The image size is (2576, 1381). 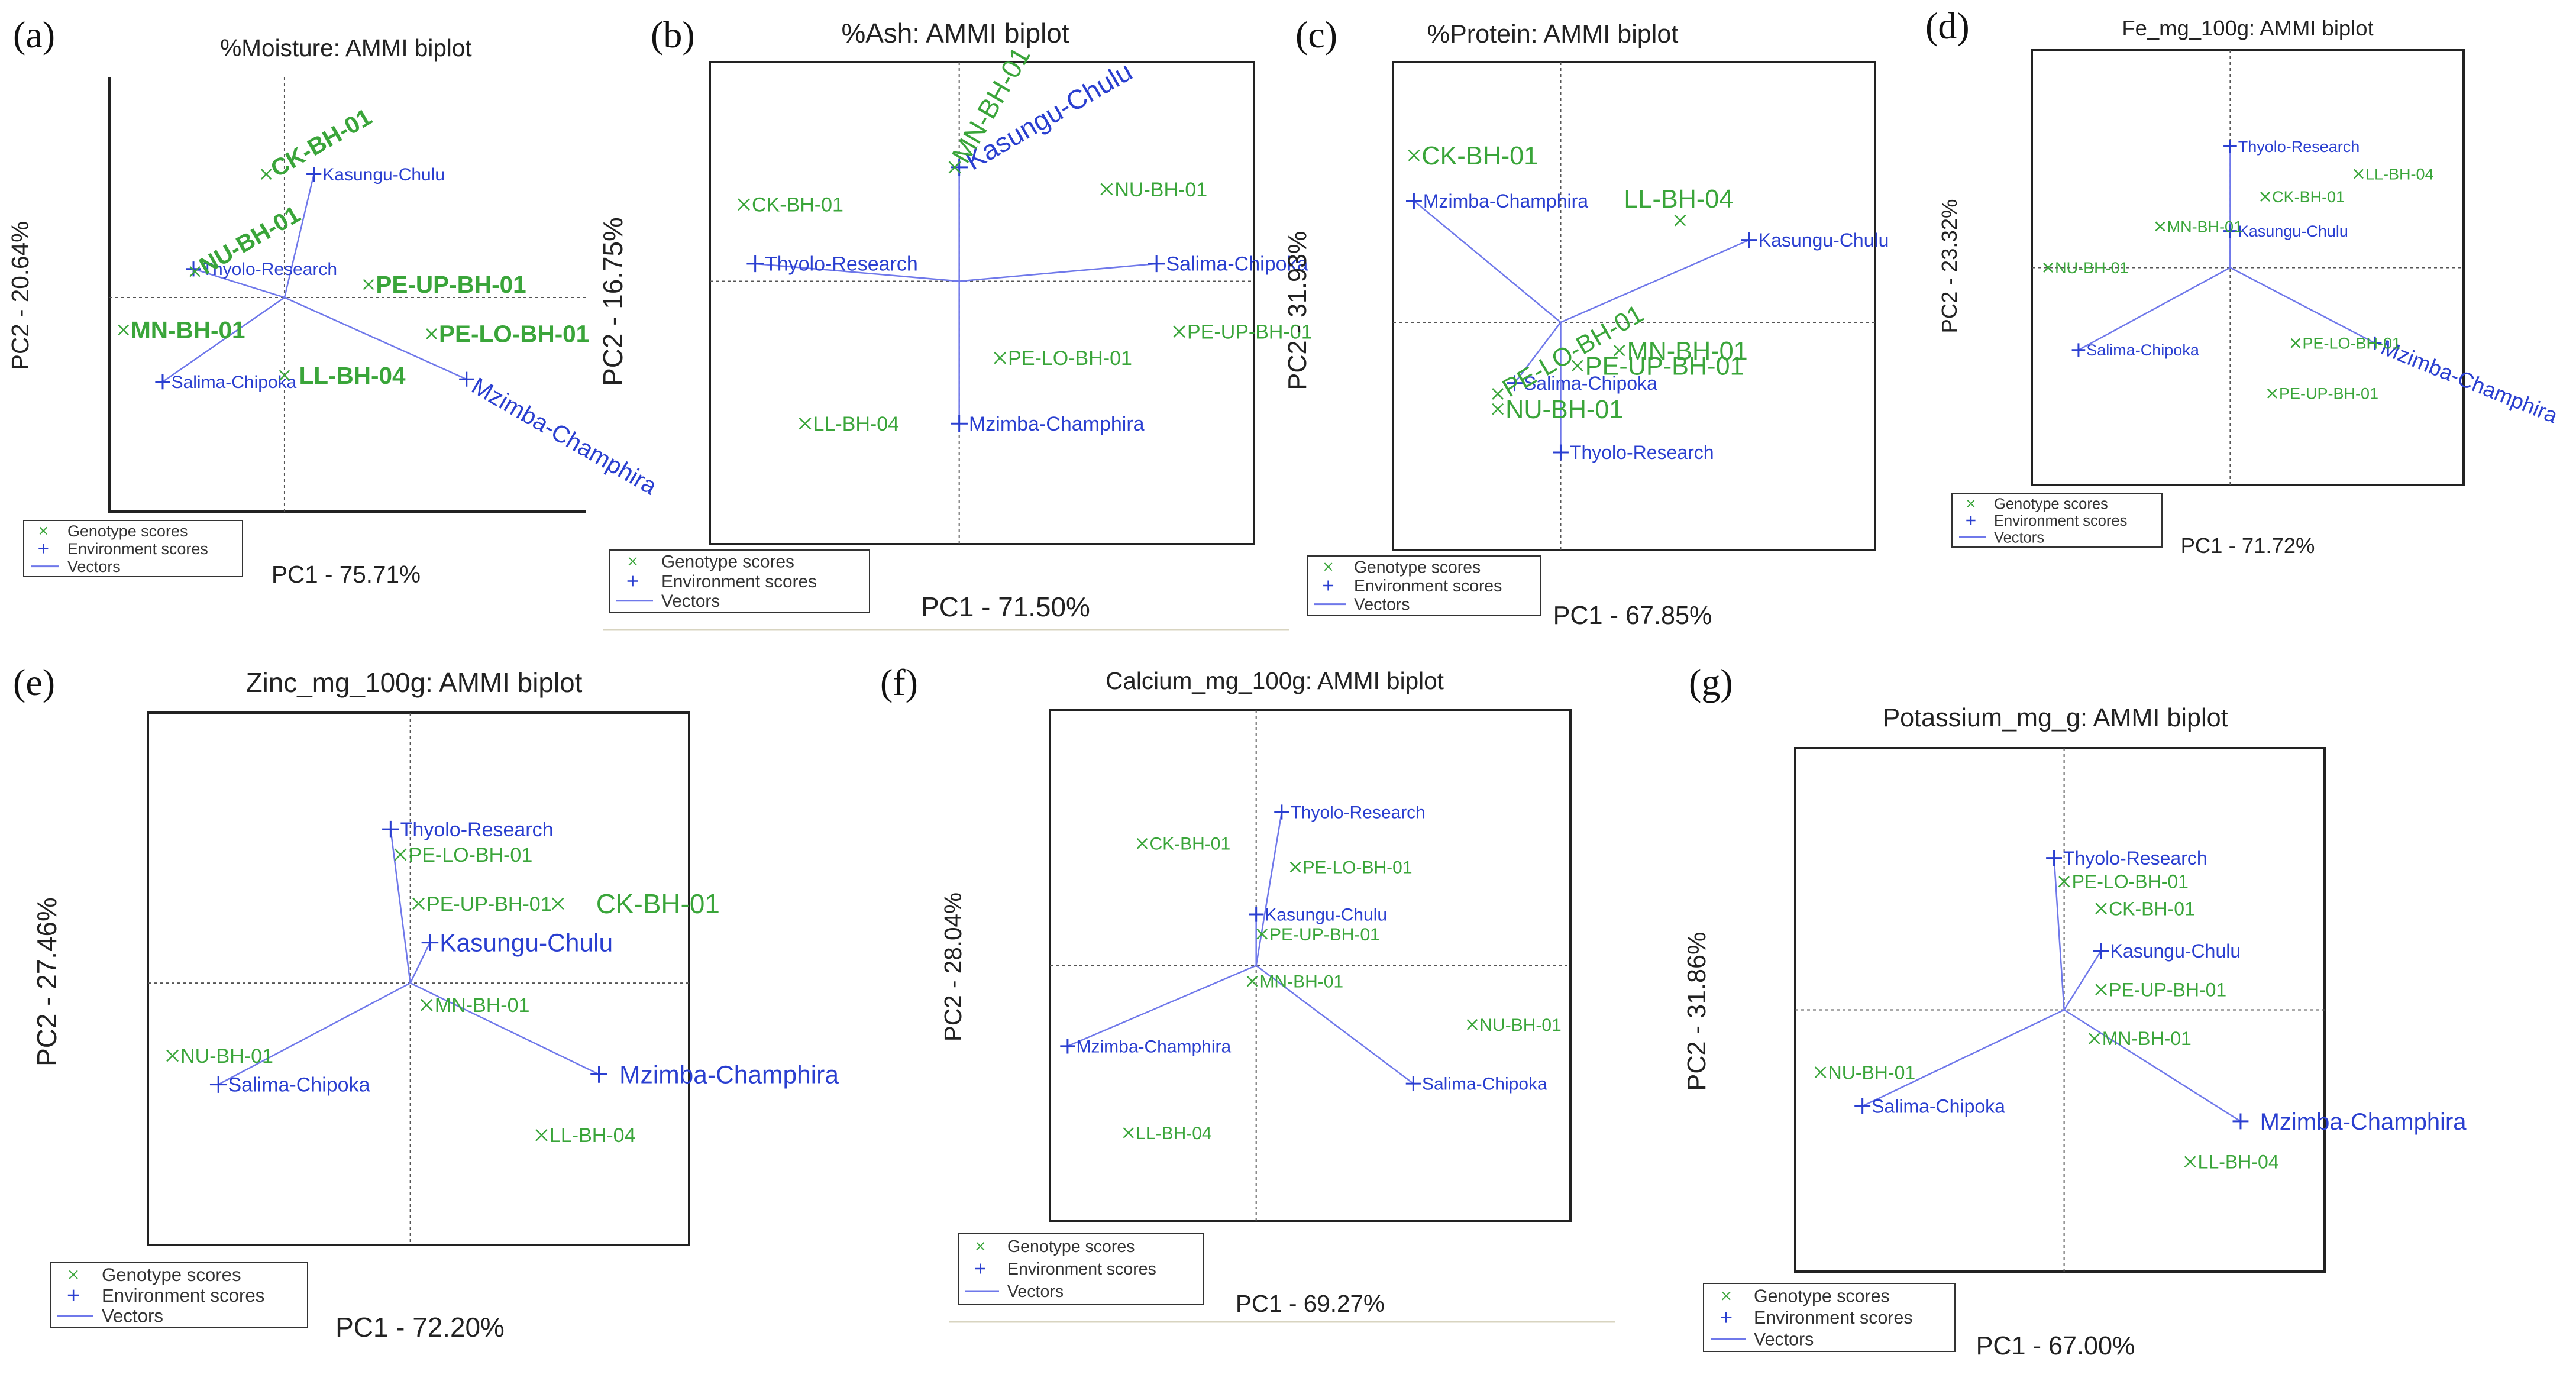 I want to click on environment-marker-kasungu-chulu, so click(x=1749, y=240).